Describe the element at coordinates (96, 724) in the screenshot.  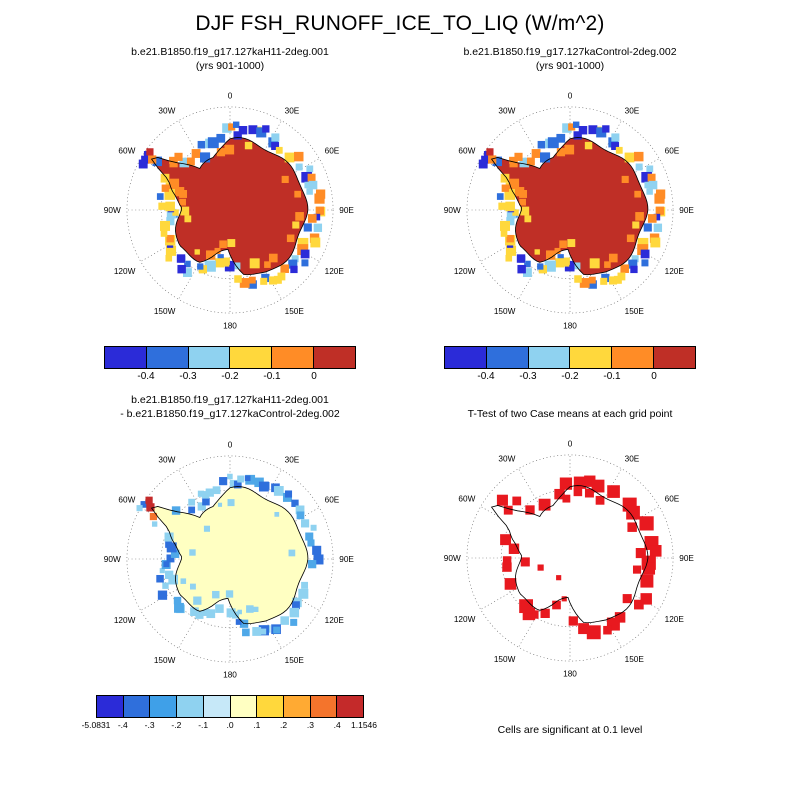
I see `colorbar-tick-label: -5.0831` at that location.